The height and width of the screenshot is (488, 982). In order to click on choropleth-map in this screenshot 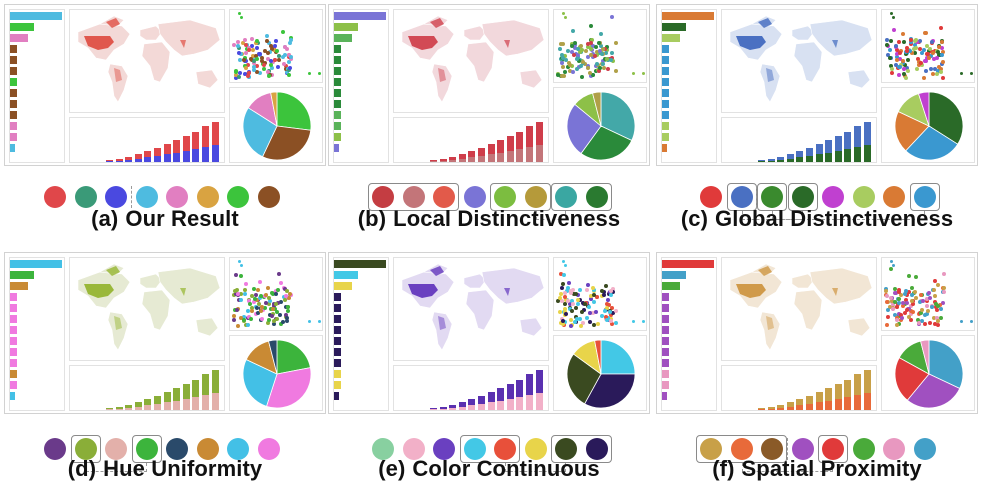, I will do `click(471, 309)`.